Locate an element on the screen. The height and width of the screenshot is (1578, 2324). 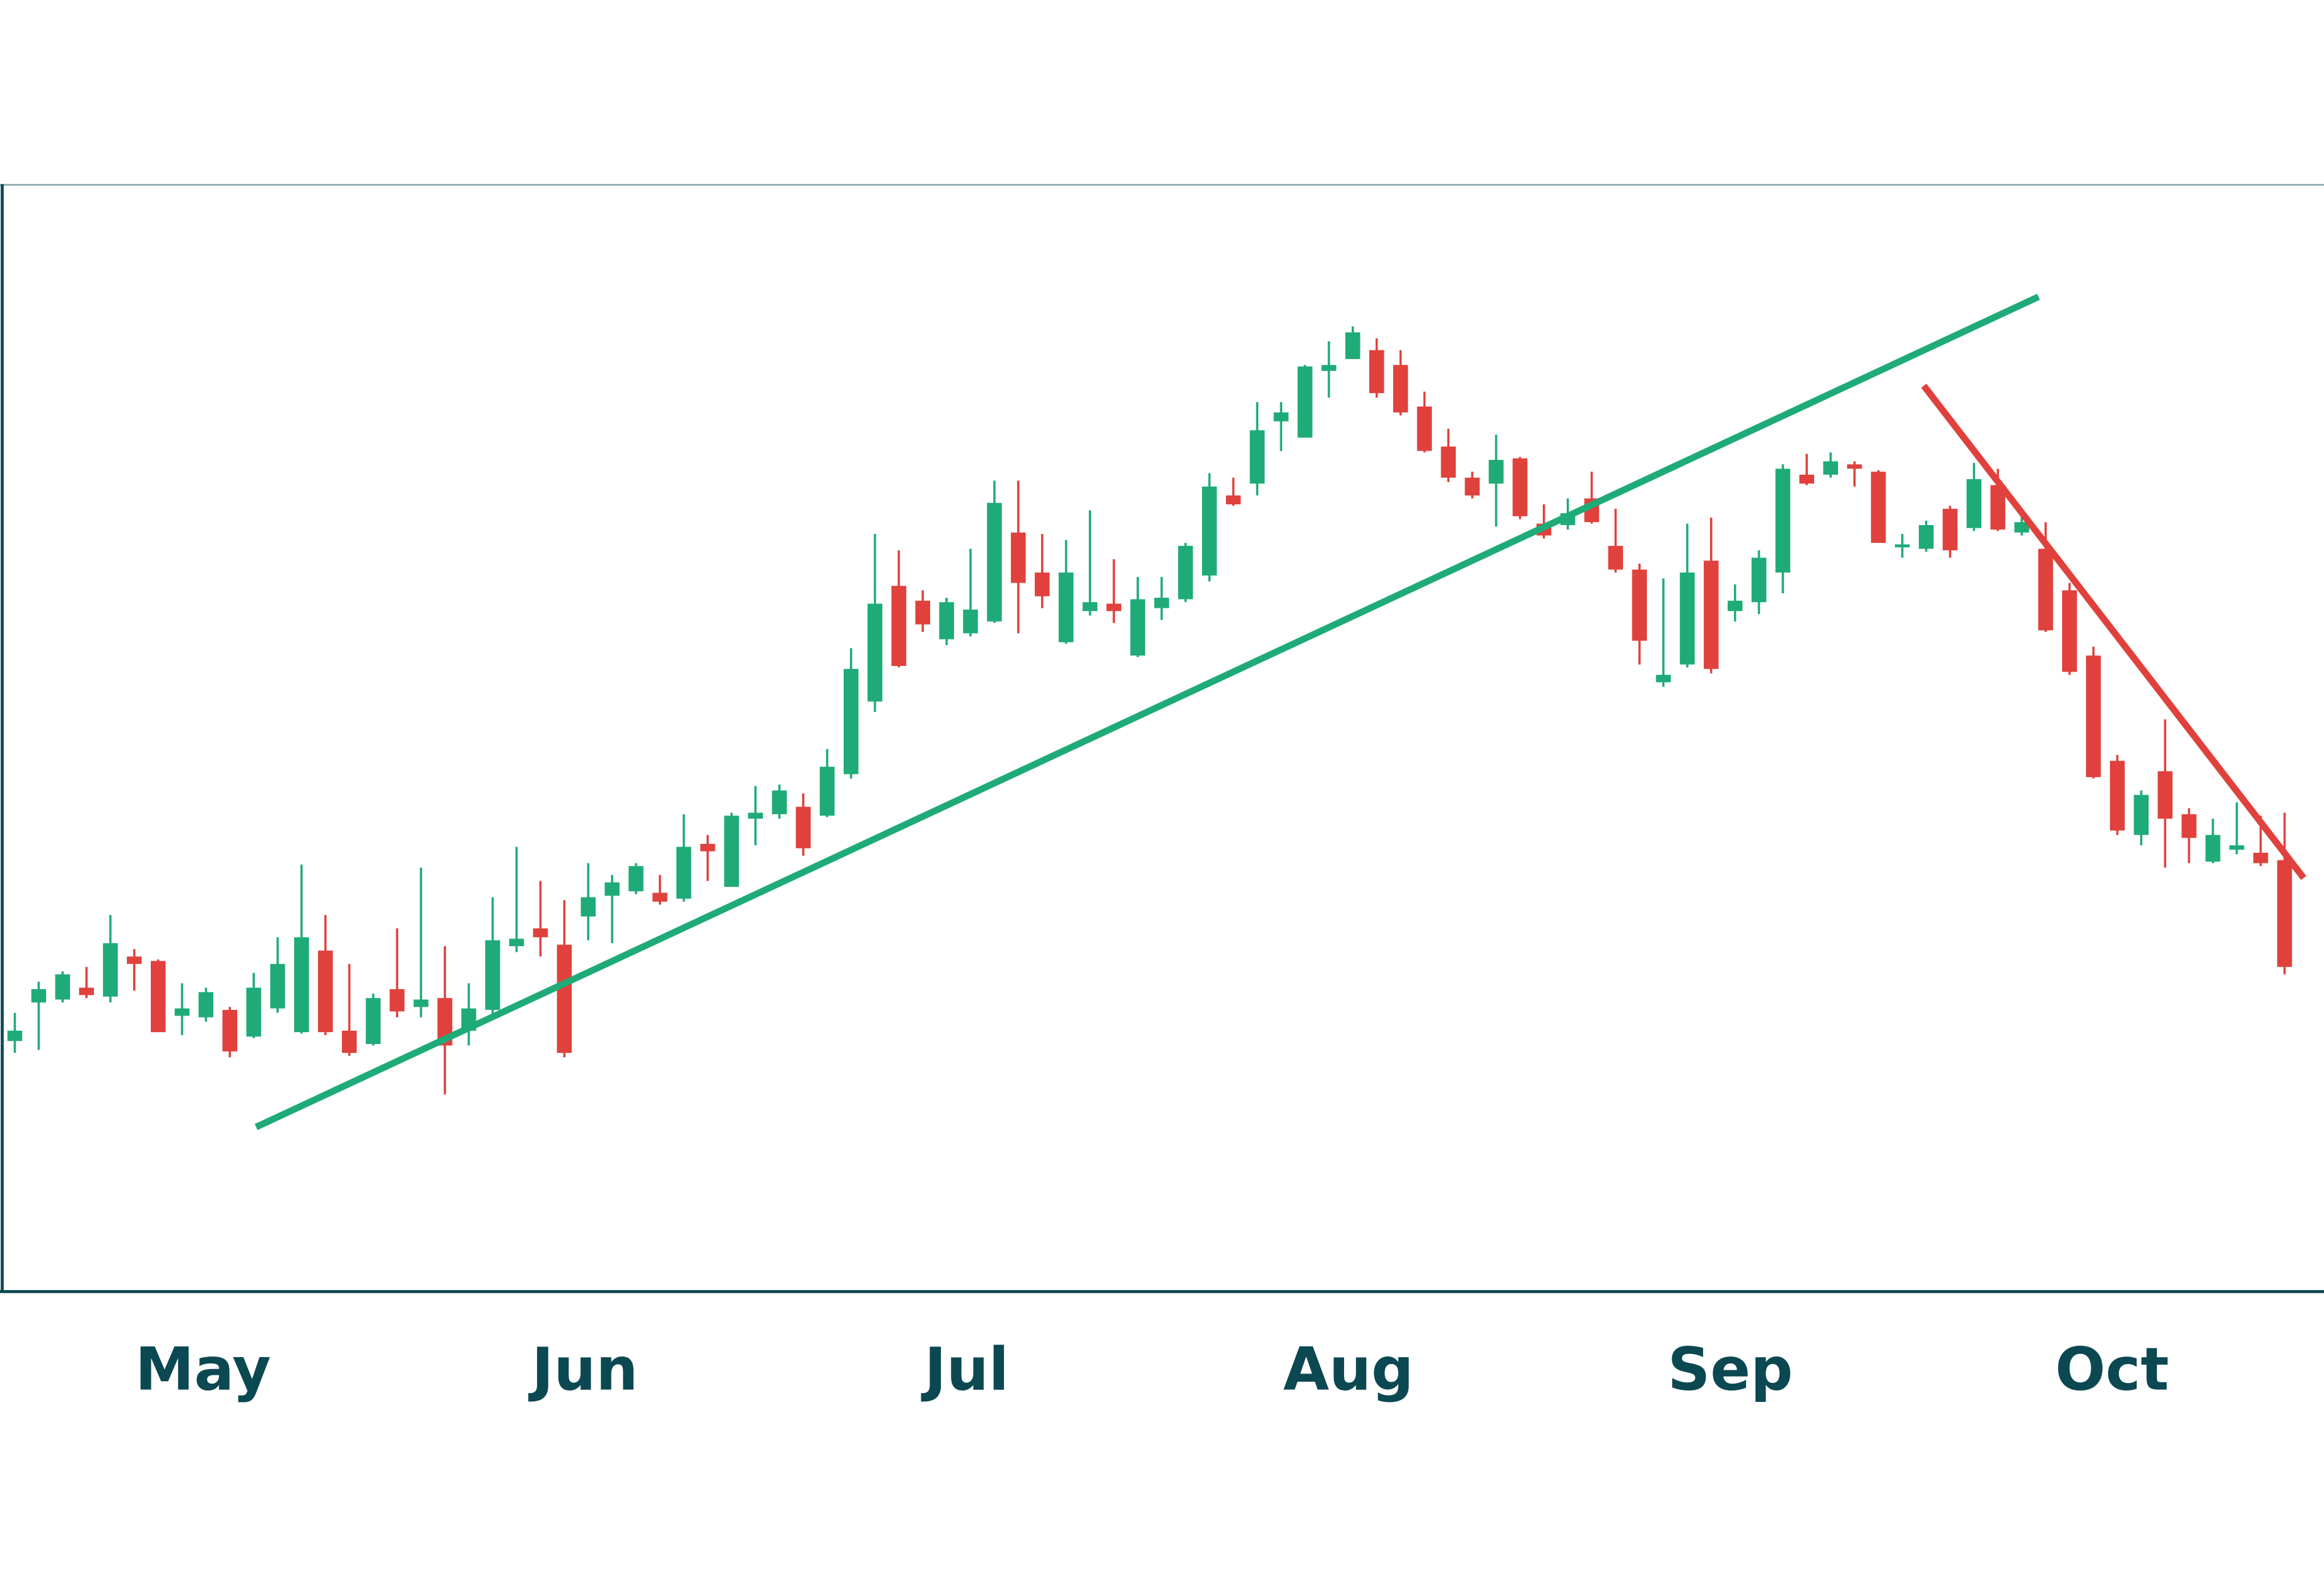
x-tick-label: Aug is located at coordinates (1349, 1369).